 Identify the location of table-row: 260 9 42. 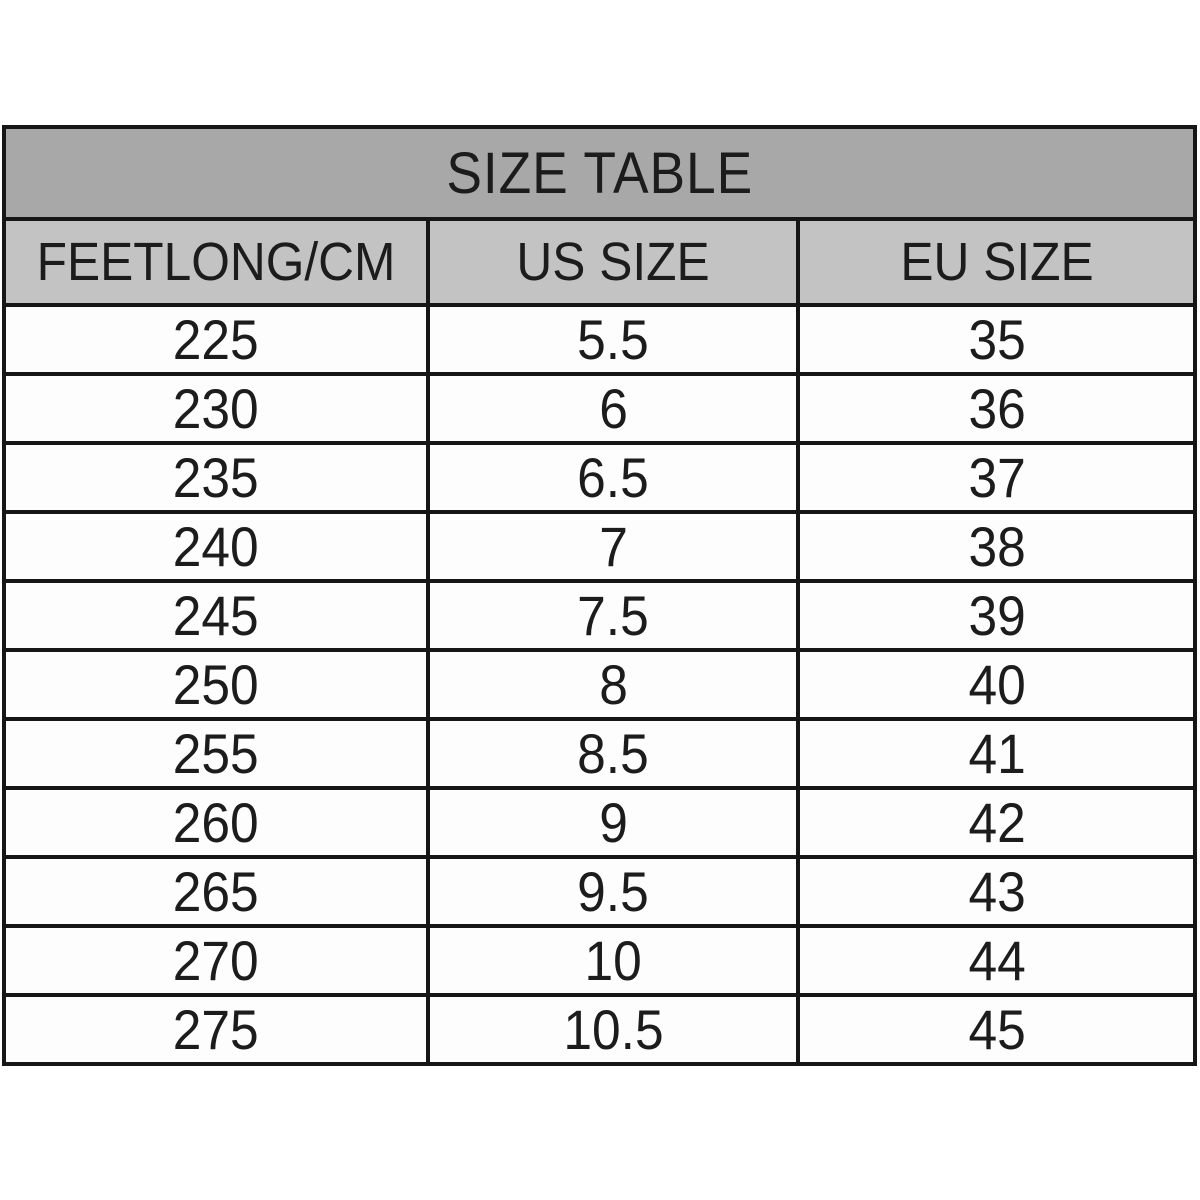
(599, 822).